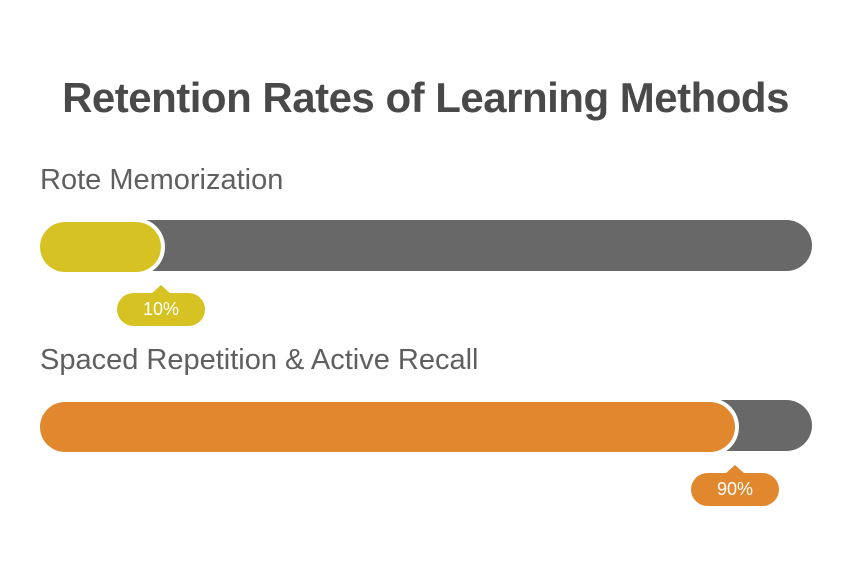 The image size is (851, 581). What do you see at coordinates (425, 97) in the screenshot?
I see `chart-title: Retention Rates of Learning Methods` at bounding box center [425, 97].